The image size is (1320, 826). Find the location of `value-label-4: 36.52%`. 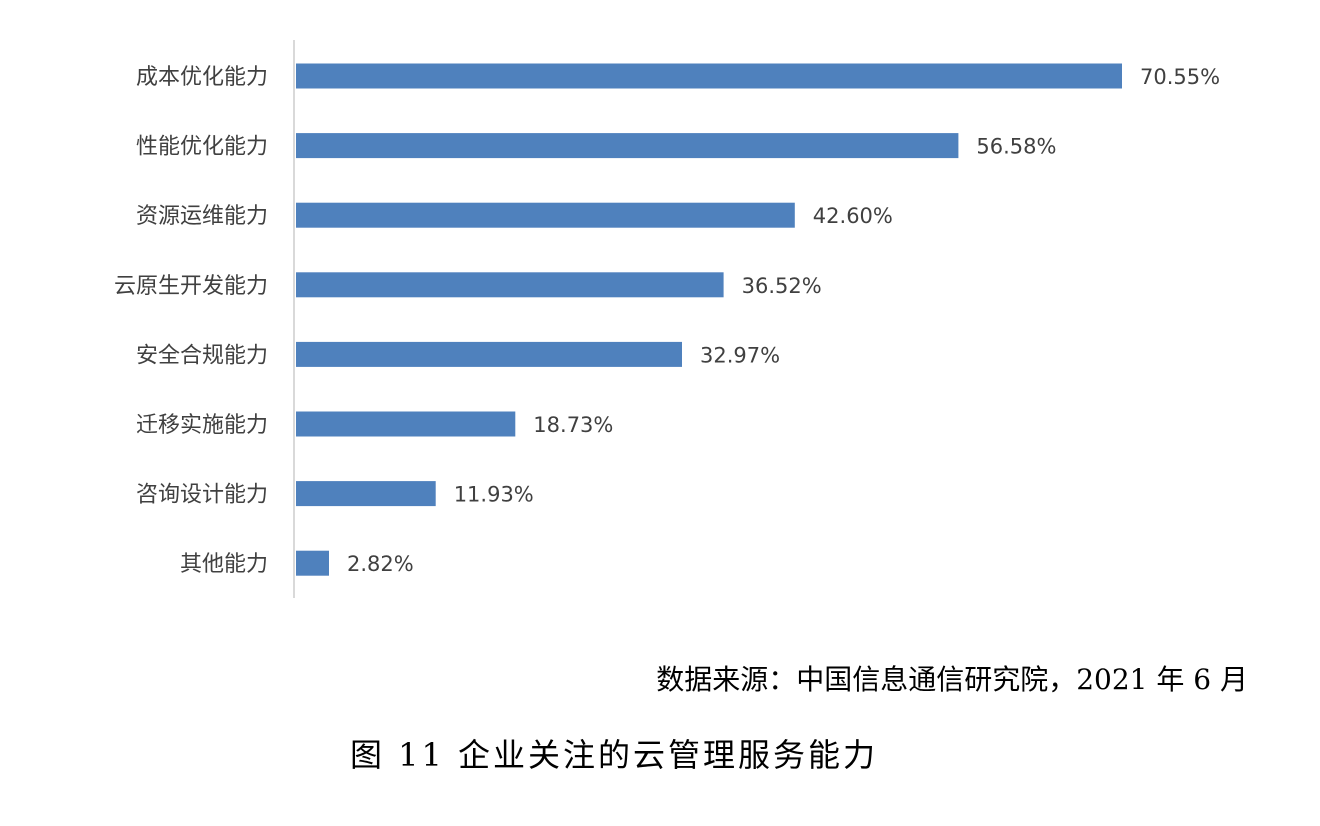

value-label-4: 36.52% is located at coordinates (782, 286).